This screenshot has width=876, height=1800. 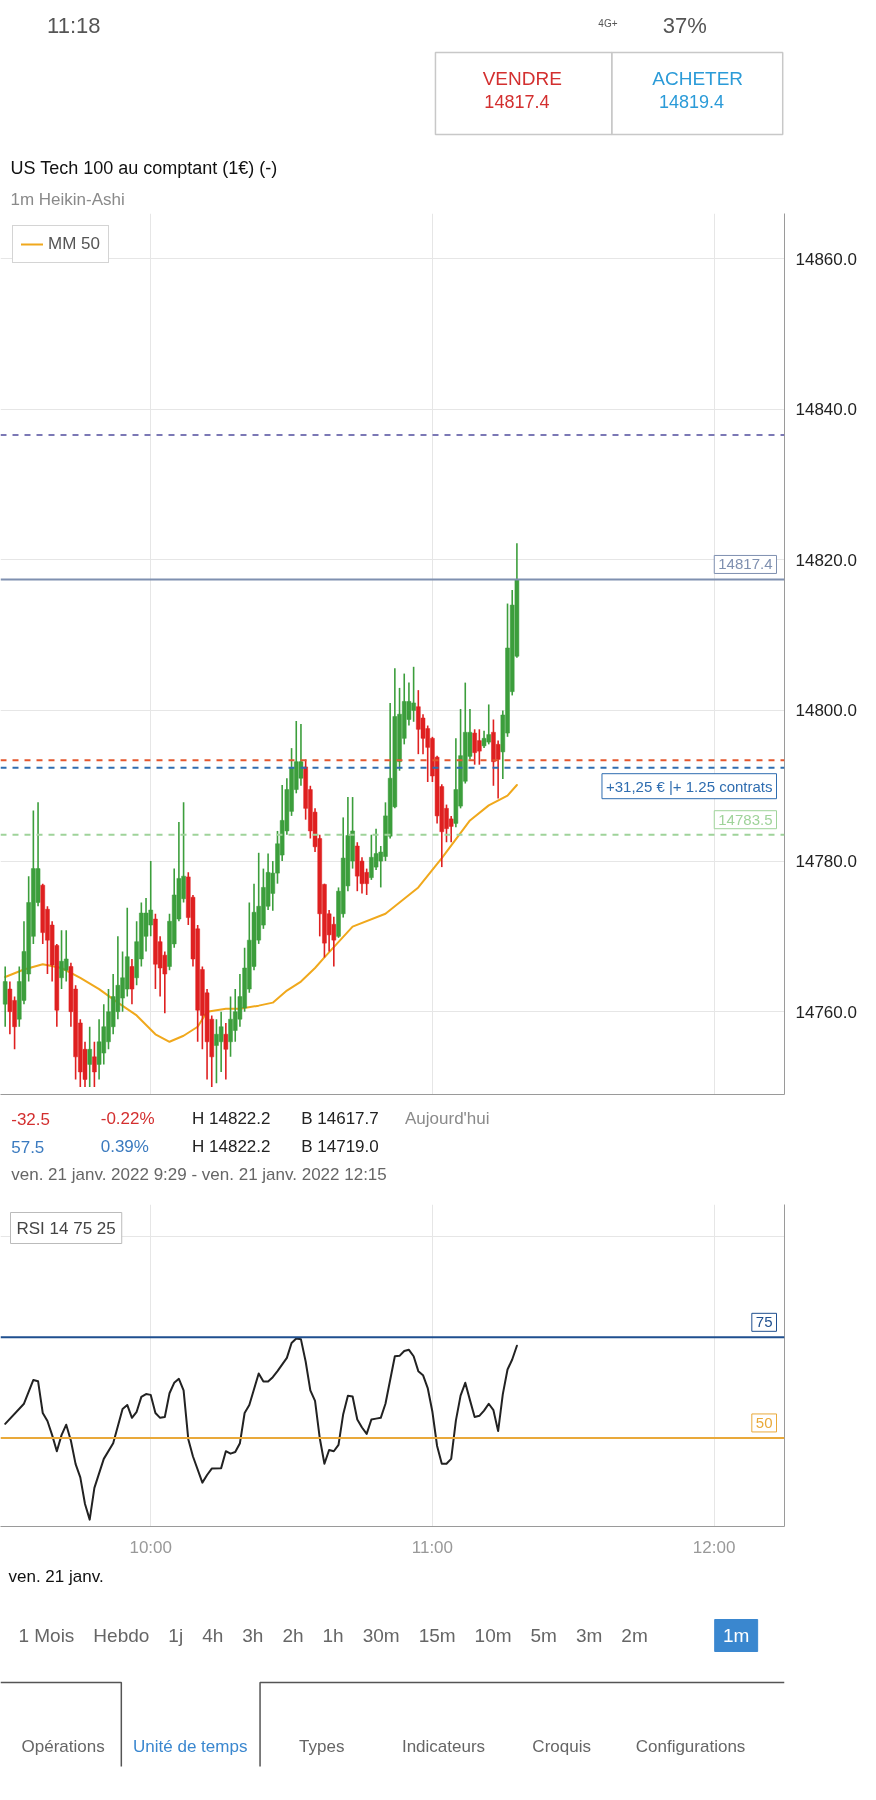 What do you see at coordinates (698, 78) in the screenshot?
I see `text: ACHETER` at bounding box center [698, 78].